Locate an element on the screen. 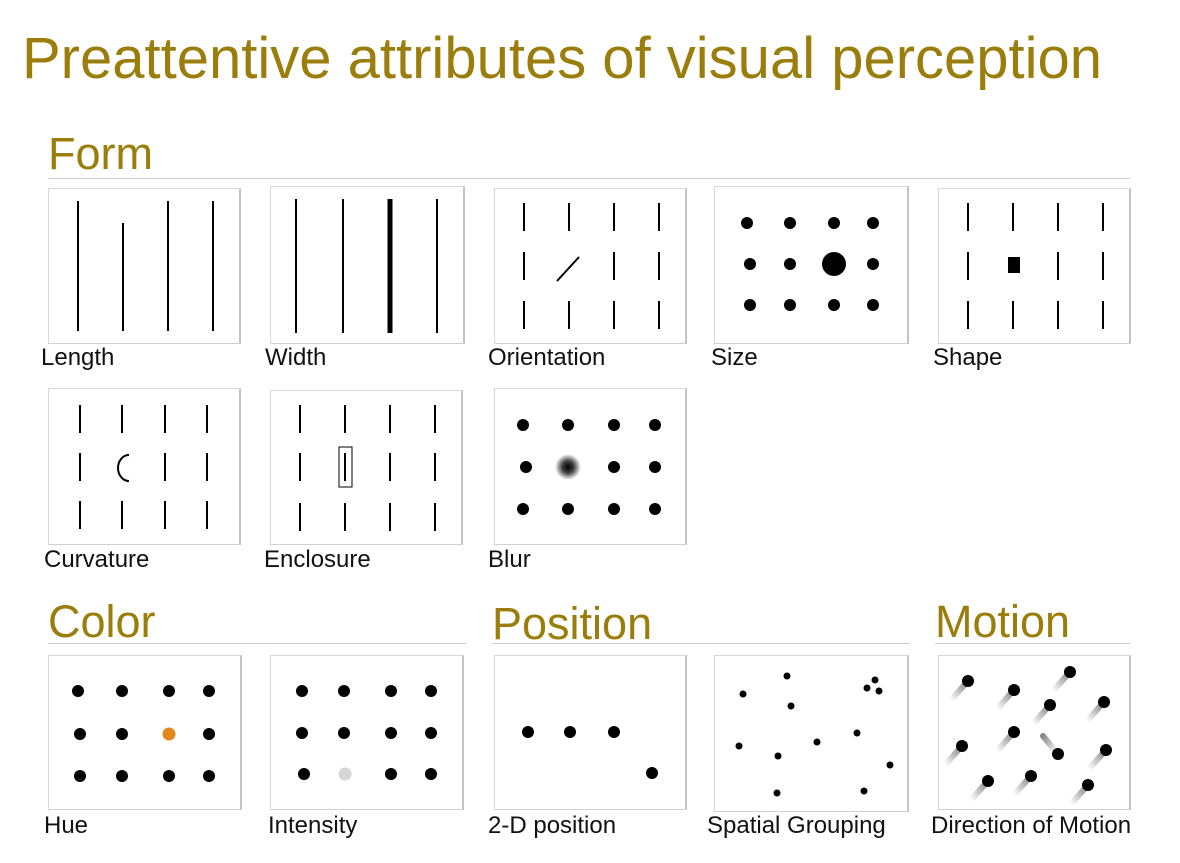 Image resolution: width=1180 pixels, height=863 pixels. direction-of-motion-illustration is located at coordinates (1027, 736).